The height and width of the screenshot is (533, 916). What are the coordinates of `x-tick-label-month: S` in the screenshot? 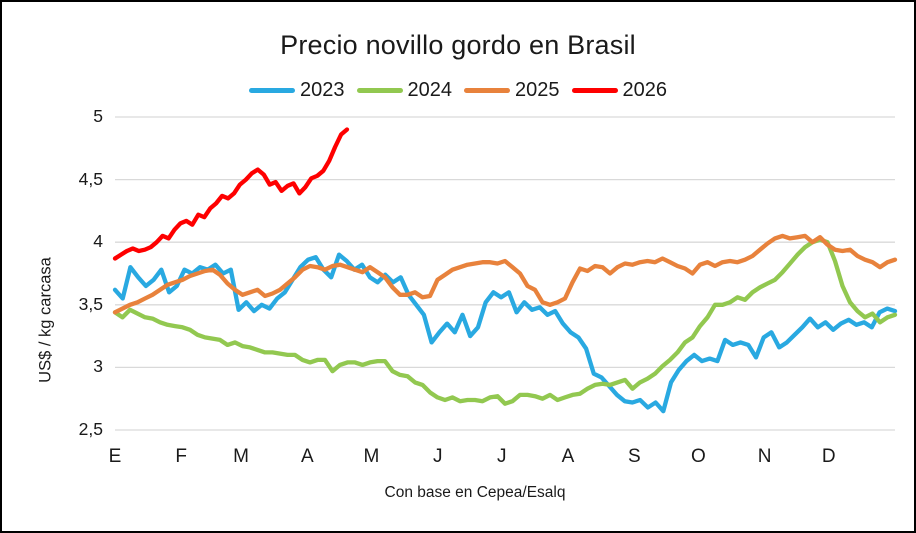 It's located at (634, 456).